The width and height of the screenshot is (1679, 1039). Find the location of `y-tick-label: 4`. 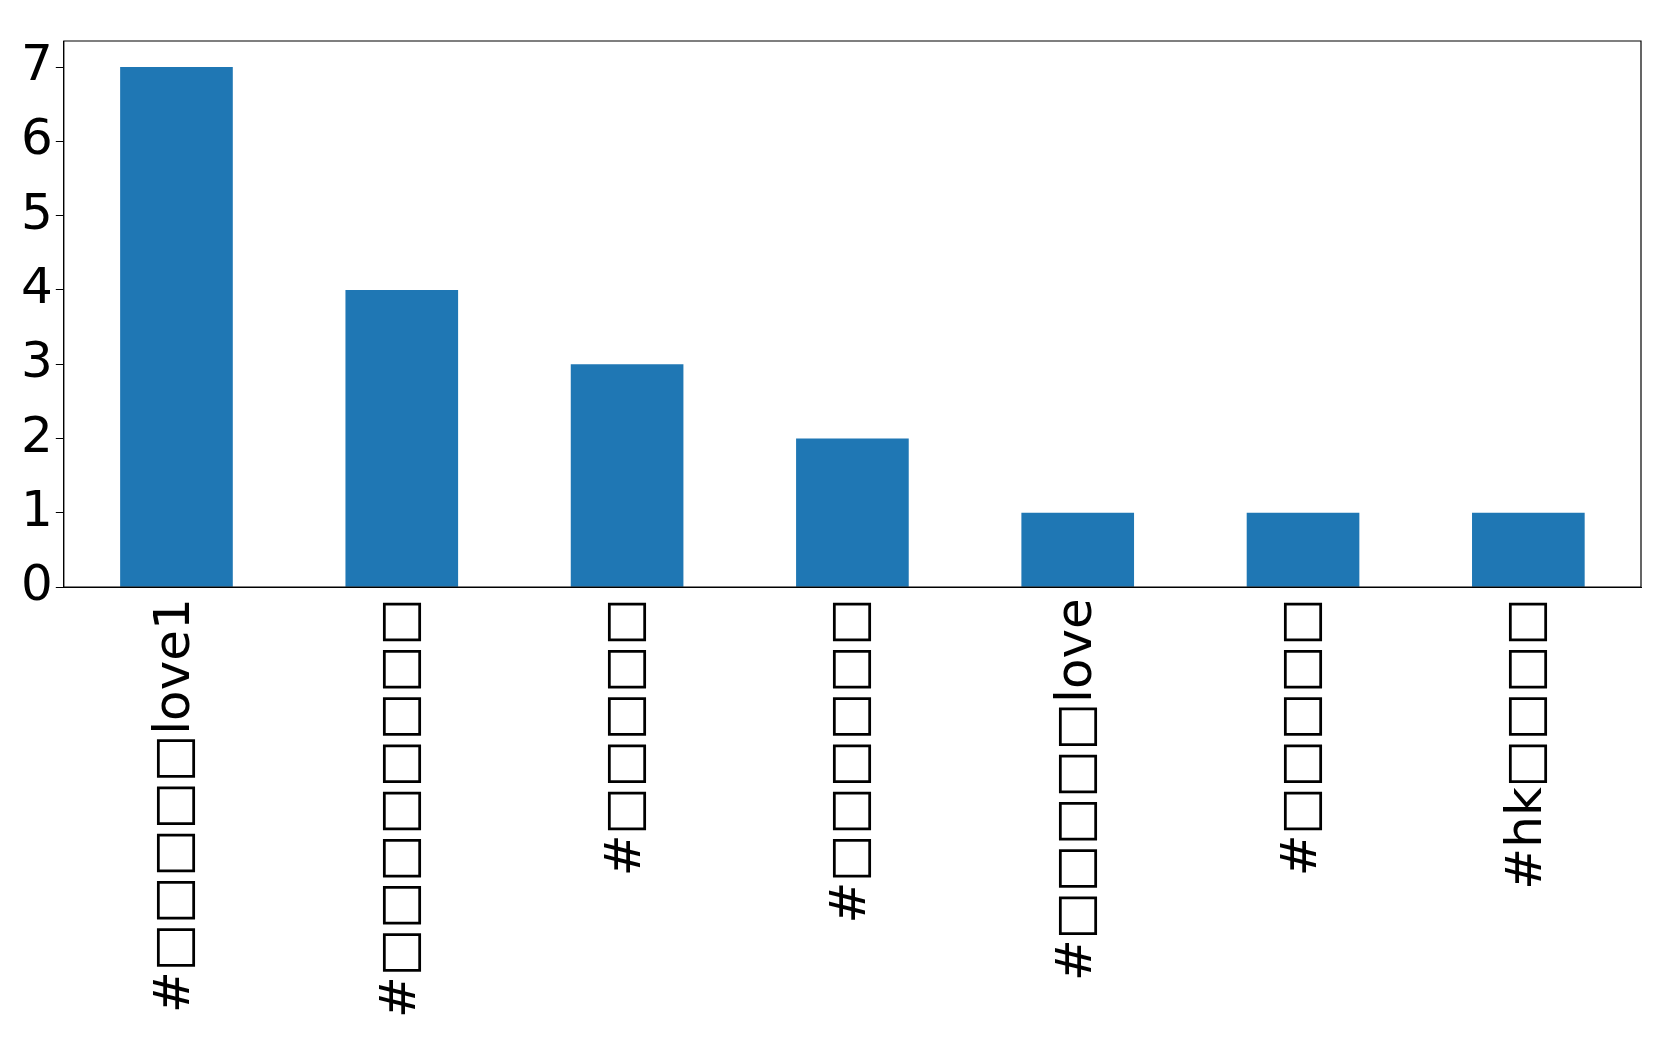

y-tick-label: 4 is located at coordinates (37, 285).